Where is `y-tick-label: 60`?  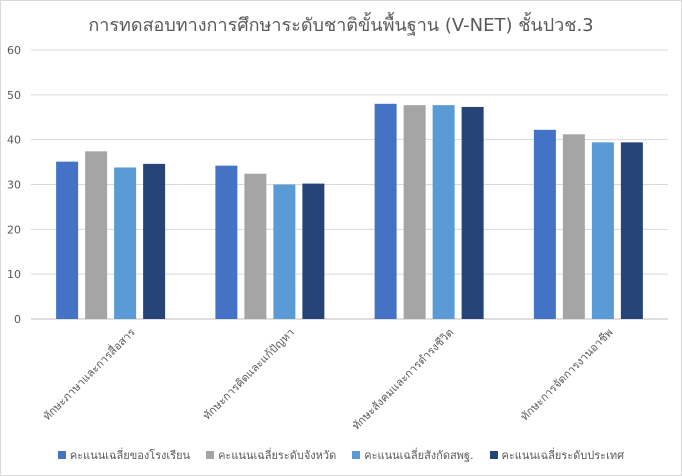 y-tick-label: 60 is located at coordinates (14, 50).